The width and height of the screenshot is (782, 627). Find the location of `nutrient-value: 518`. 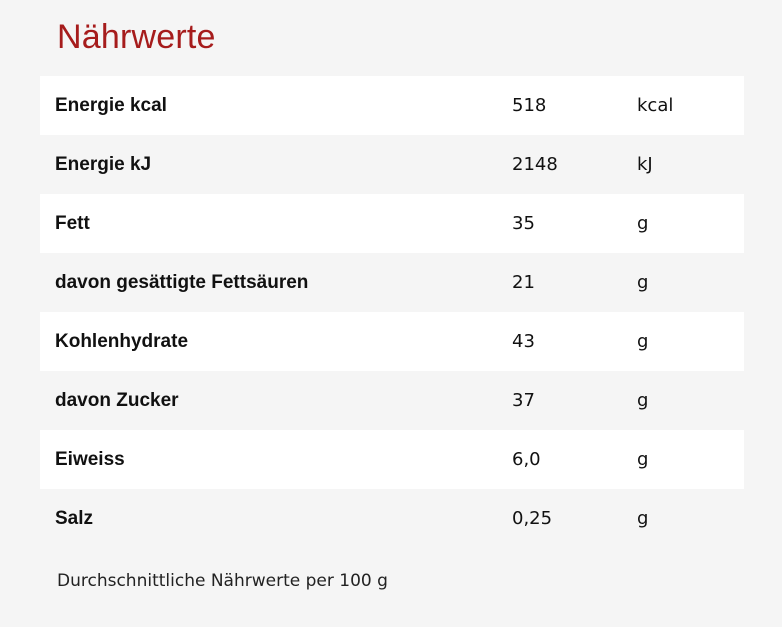

nutrient-value: 518 is located at coordinates (529, 105).